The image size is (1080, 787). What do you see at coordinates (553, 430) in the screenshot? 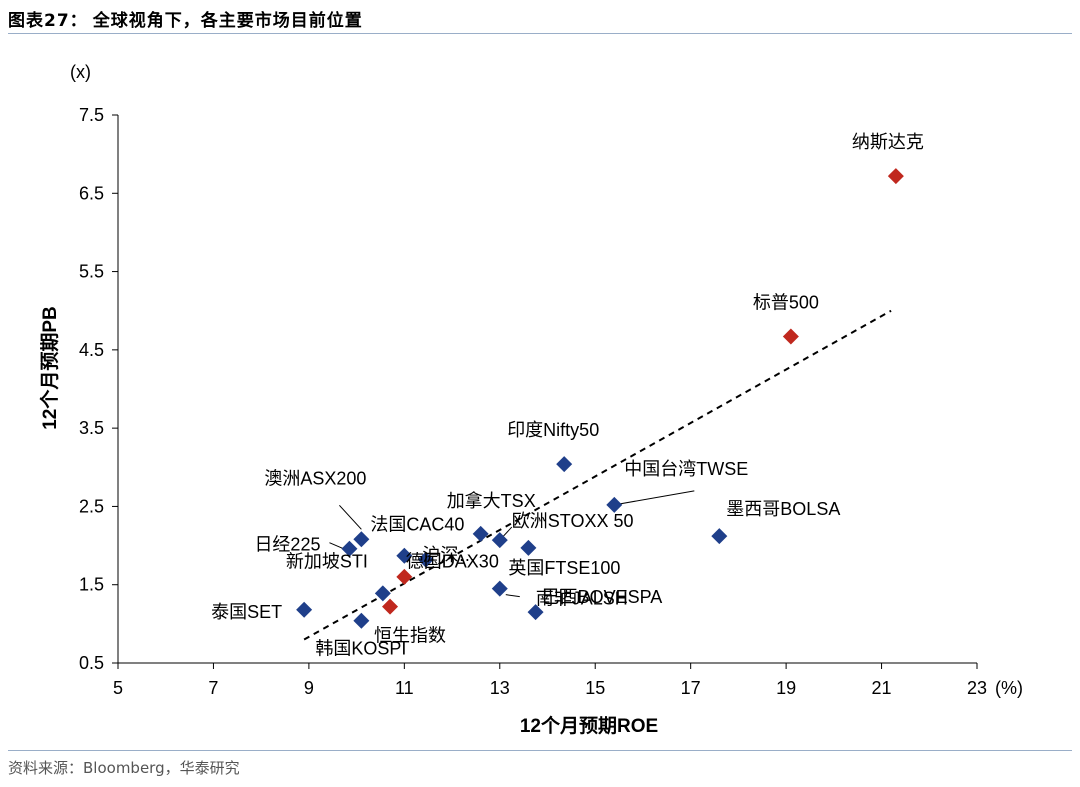
I see `point-label-2: 印度Nifty50` at bounding box center [553, 430].